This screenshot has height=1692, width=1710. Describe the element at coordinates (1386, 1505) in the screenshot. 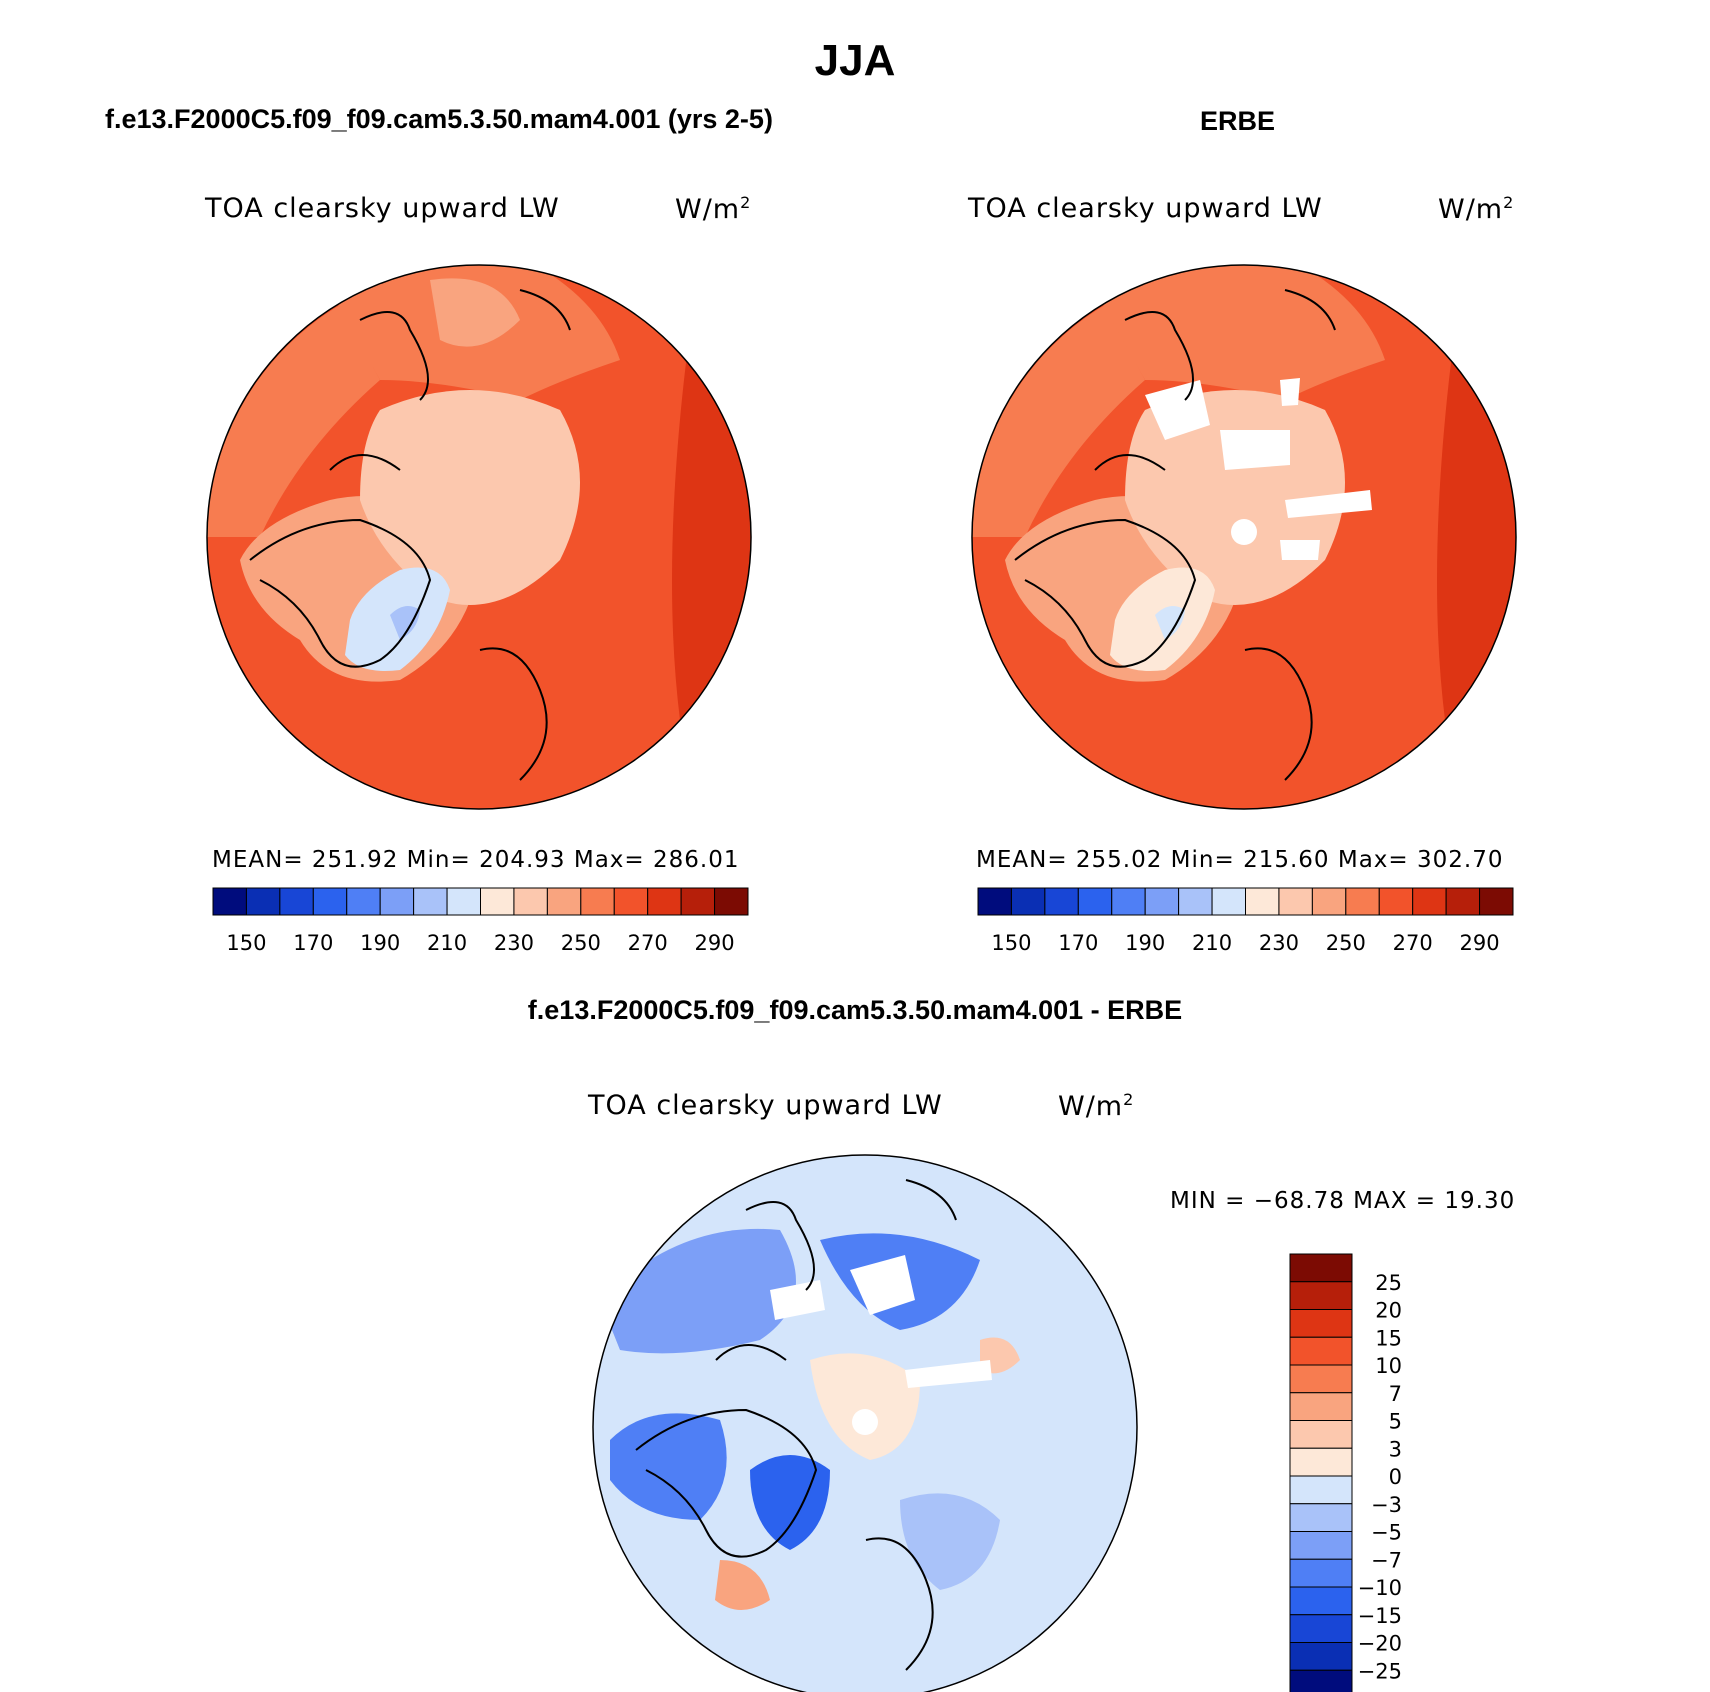

I see `diff-colorbar-tick-label: −3` at that location.